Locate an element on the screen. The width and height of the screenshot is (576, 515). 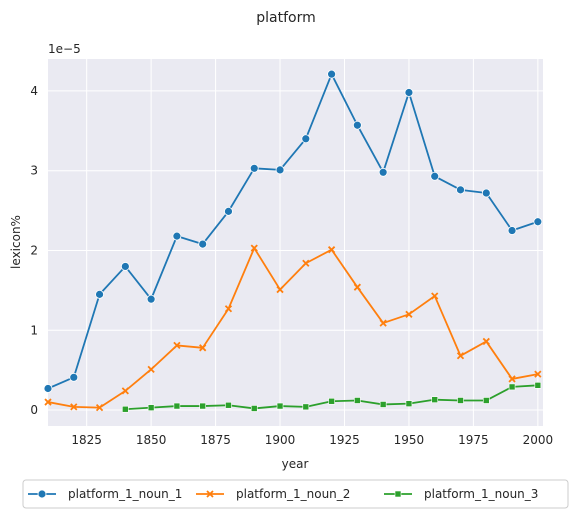
x-tick-label: 1975 is located at coordinates (473, 440).